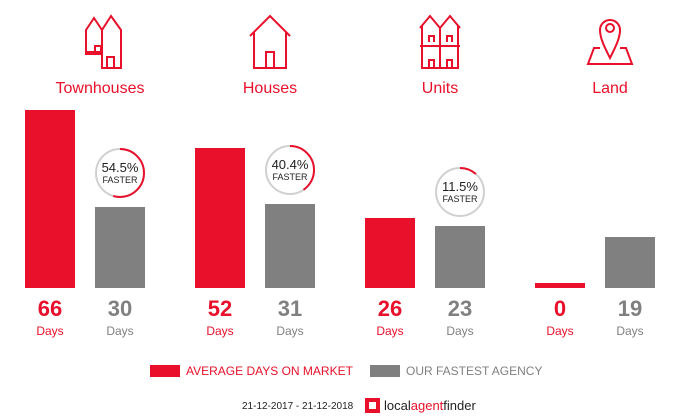  Describe the element at coordinates (427, 405) in the screenshot. I see `logo-text-agent: agent` at that location.